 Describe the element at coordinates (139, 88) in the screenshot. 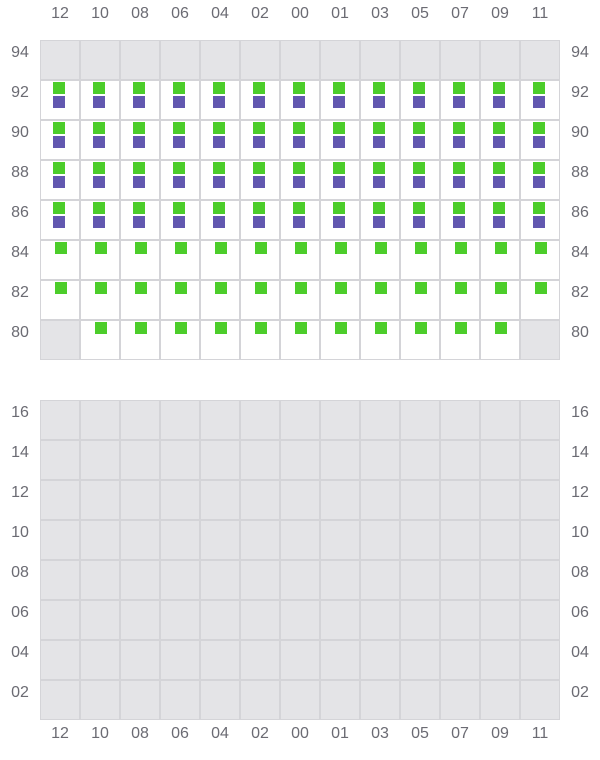

I see `green-marker` at that location.